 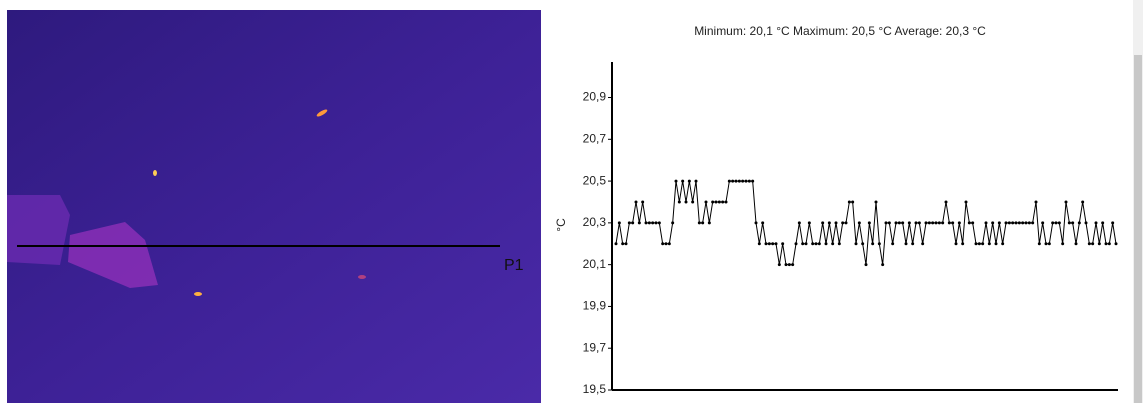 I want to click on y-tick-label: 20,1, so click(x=595, y=264).